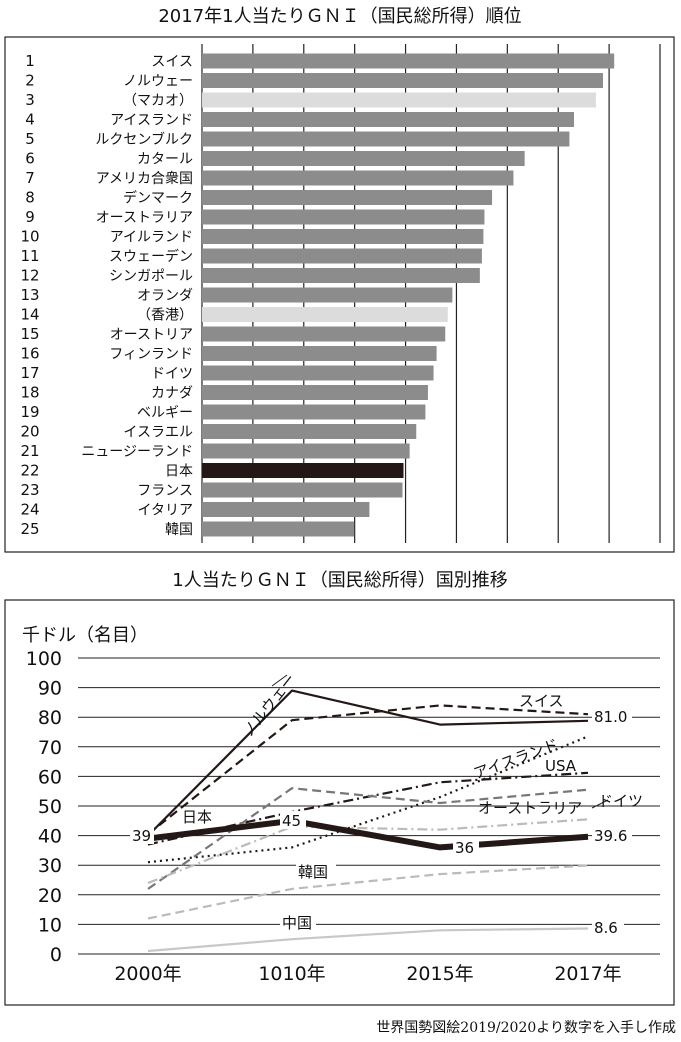 This screenshot has height=1042, width=681. I want to click on data-label: 39.6, so click(610, 836).